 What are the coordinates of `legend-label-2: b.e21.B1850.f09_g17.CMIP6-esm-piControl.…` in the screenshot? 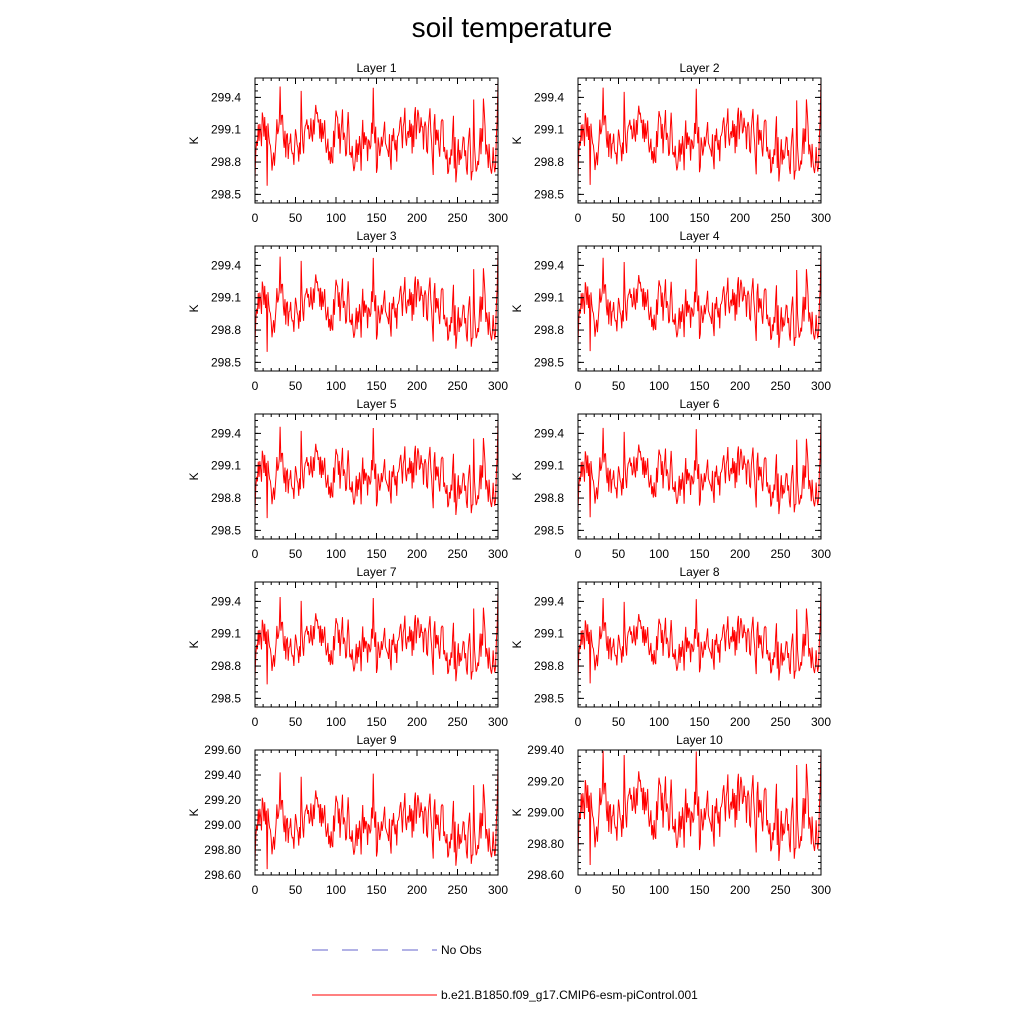 It's located at (569, 995).